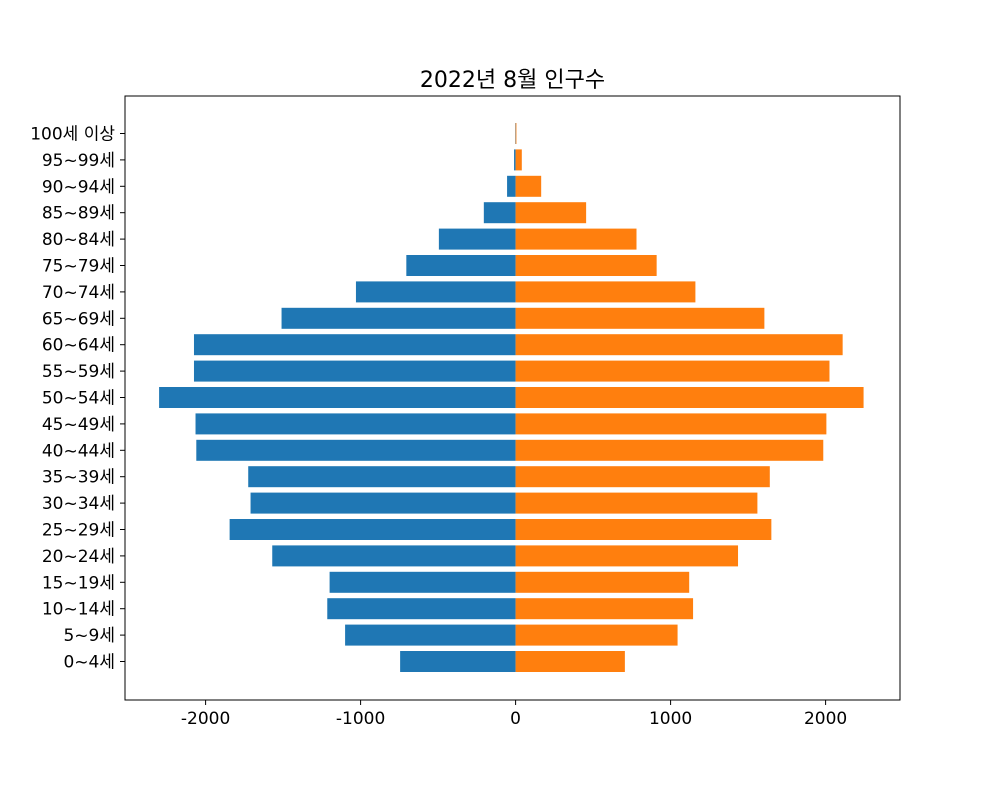 This screenshot has height=804, width=1000. Describe the element at coordinates (78, 161) in the screenshot. I see `y-tick-label: 95~99세` at that location.